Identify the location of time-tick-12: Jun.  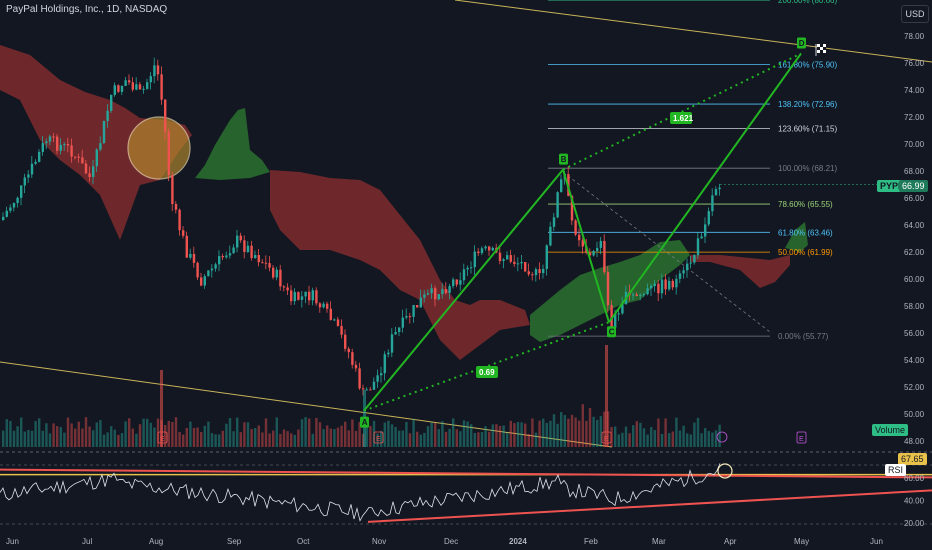
(876, 541).